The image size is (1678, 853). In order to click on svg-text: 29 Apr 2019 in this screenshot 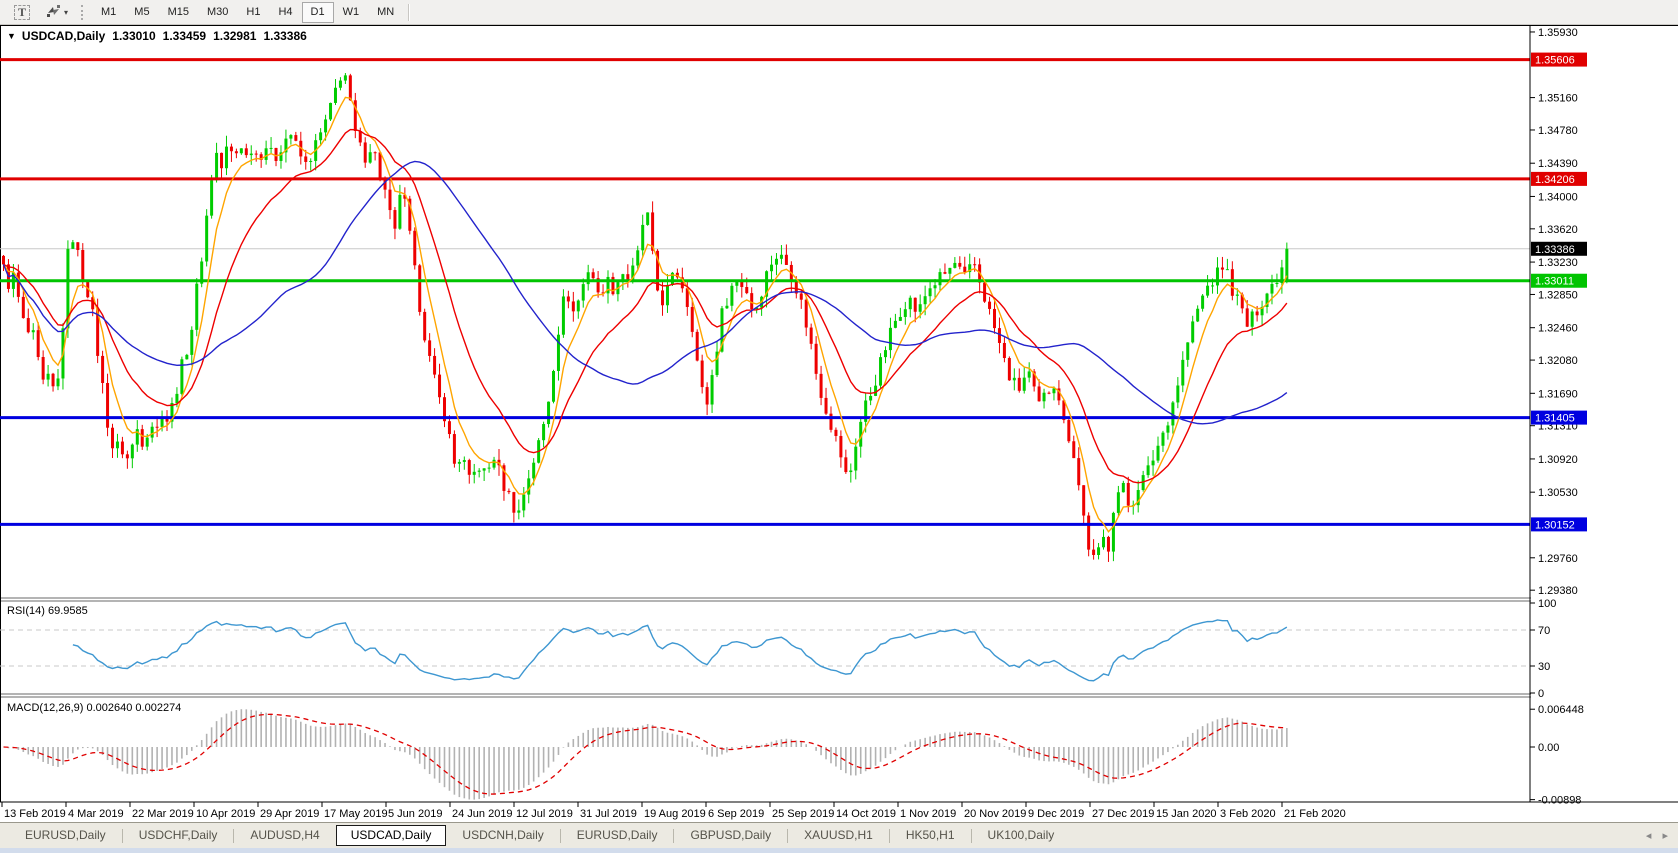, I will do `click(289, 814)`.